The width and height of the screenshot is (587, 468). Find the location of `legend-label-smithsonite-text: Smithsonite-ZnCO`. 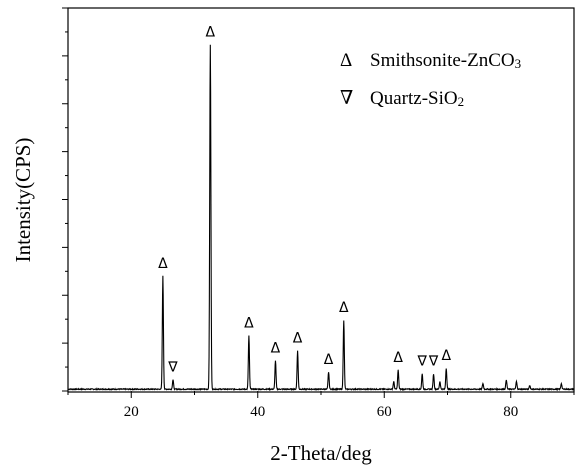

legend-label-smithsonite-text: Smithsonite-ZnCO is located at coordinates (442, 60).